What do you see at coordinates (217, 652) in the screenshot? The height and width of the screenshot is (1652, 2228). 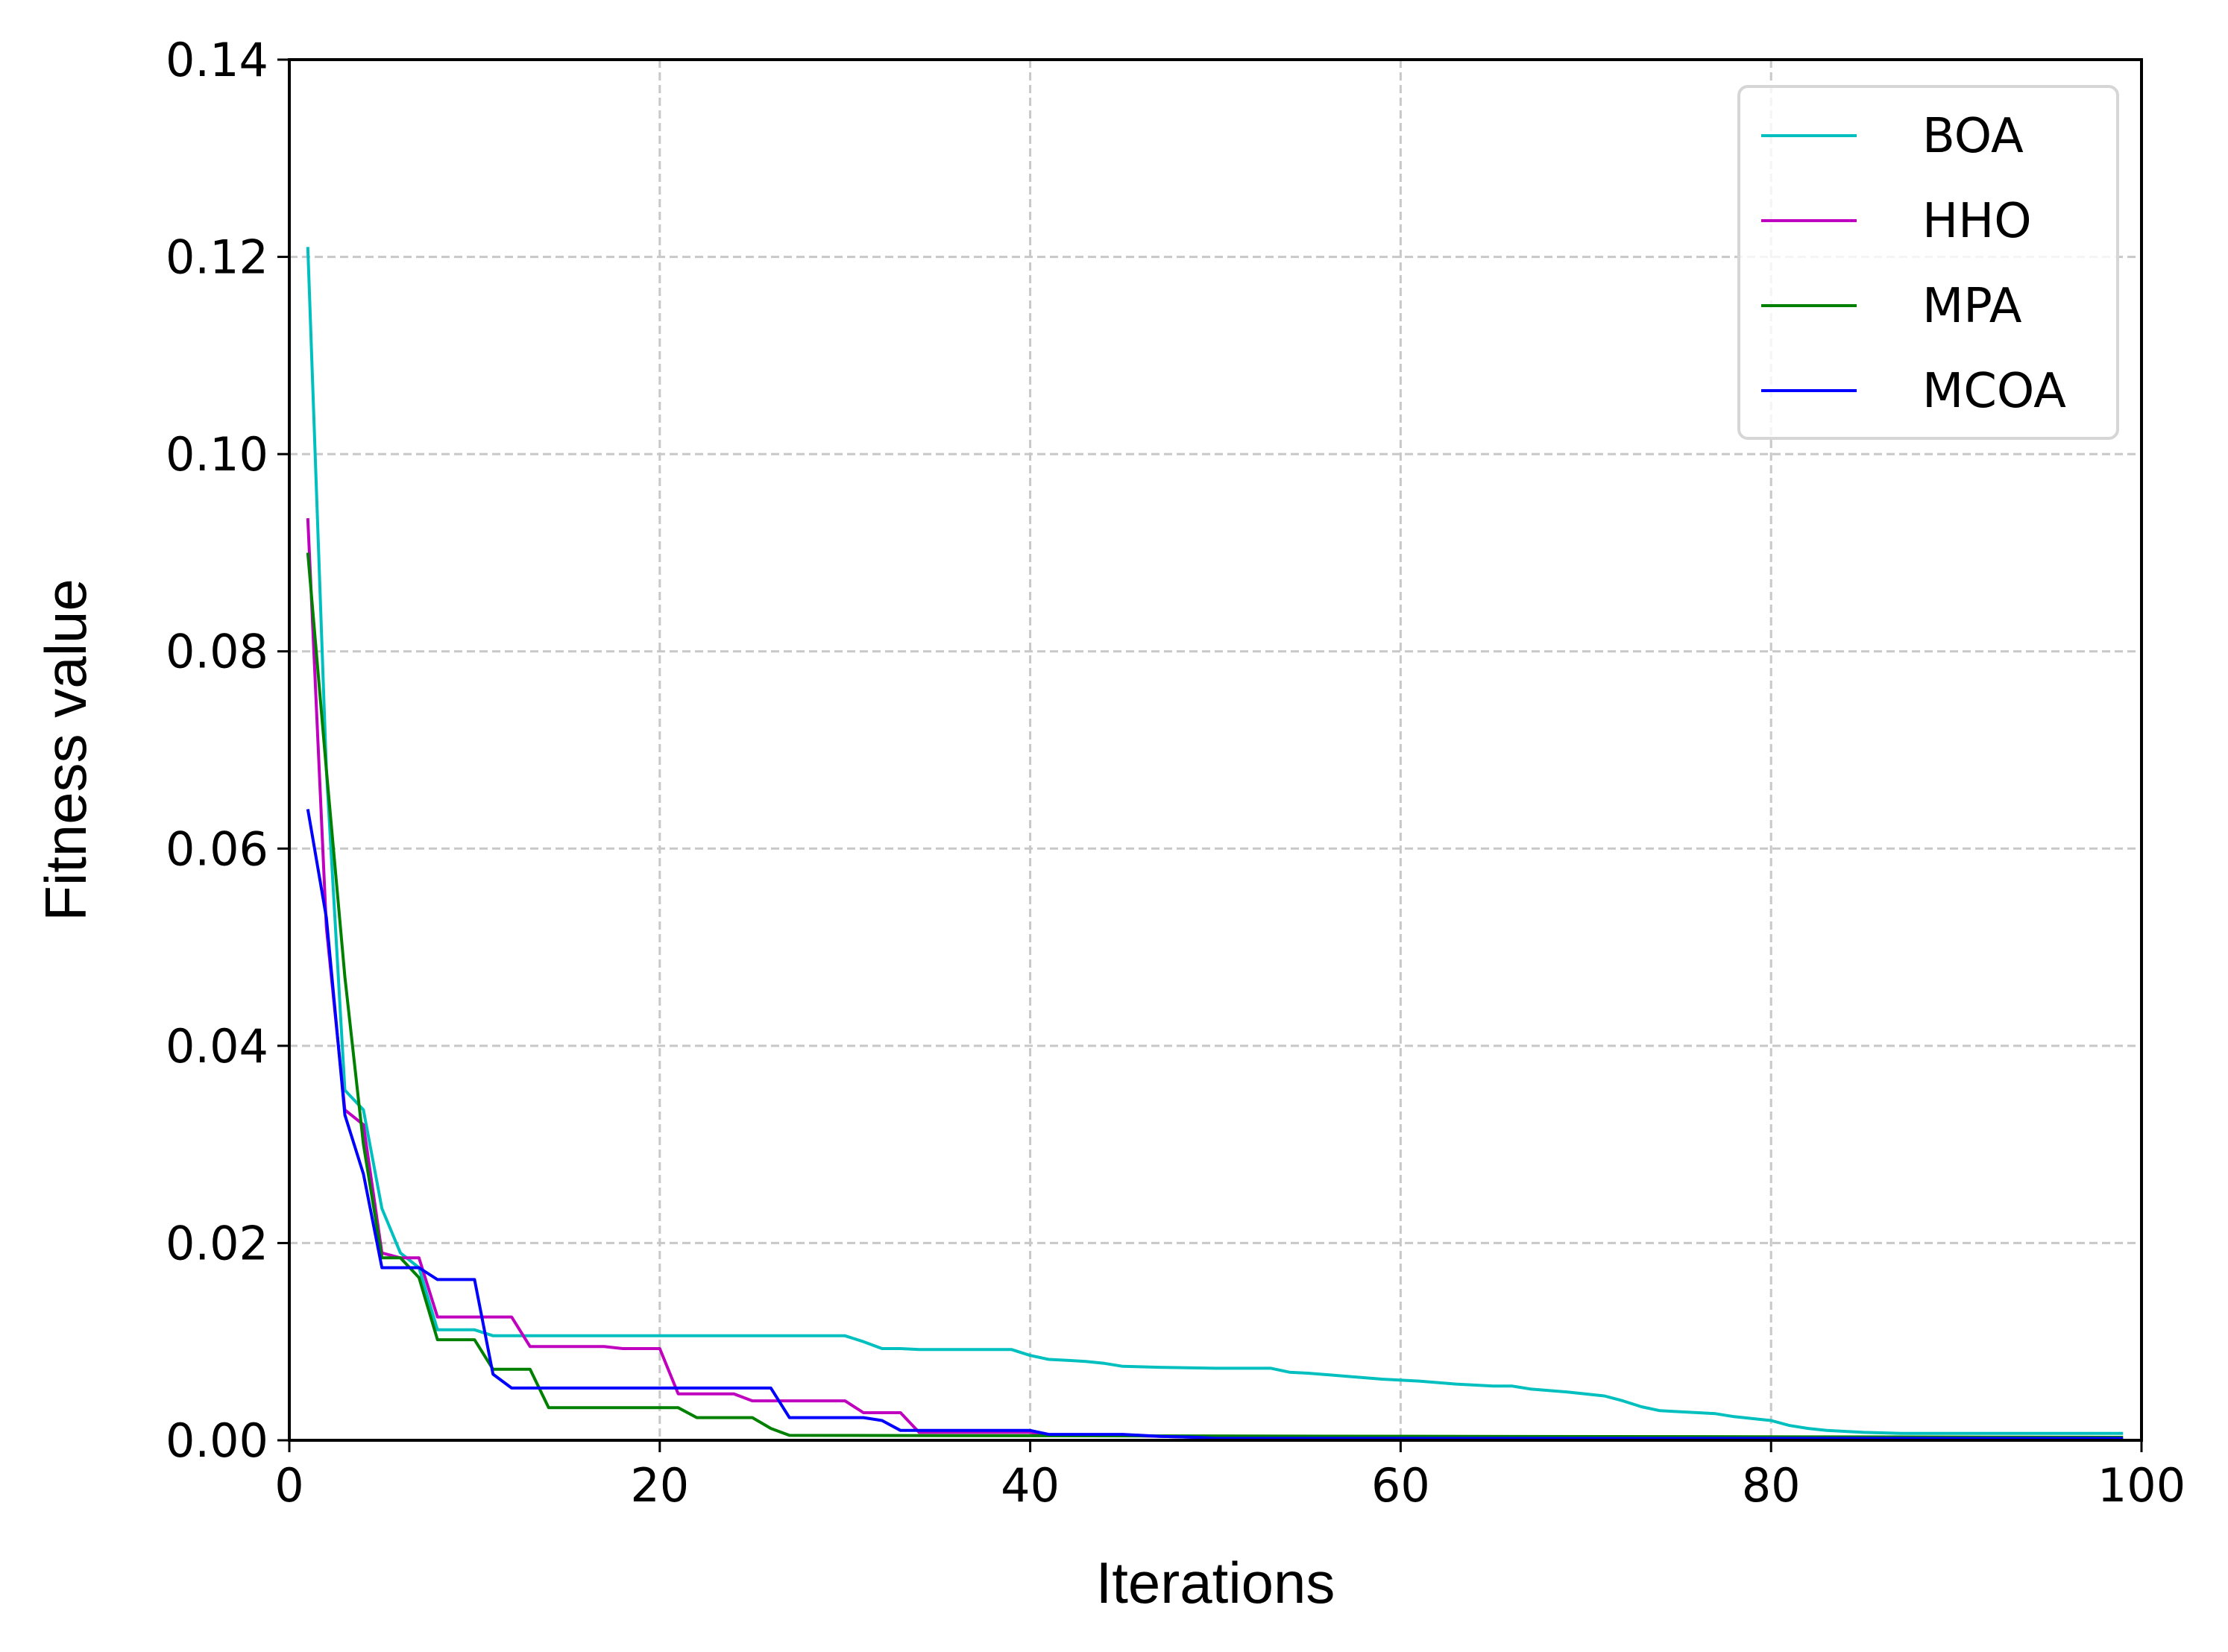 I see `y-tick-label: 0.08` at bounding box center [217, 652].